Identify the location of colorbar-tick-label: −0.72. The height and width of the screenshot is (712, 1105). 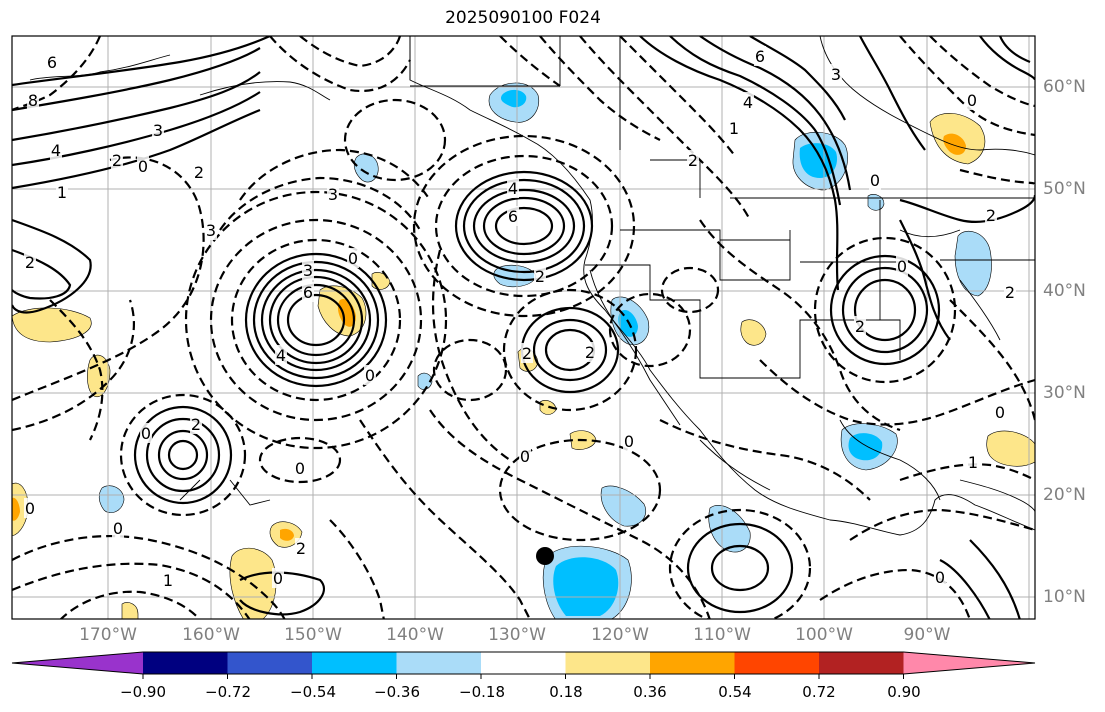
(228, 692).